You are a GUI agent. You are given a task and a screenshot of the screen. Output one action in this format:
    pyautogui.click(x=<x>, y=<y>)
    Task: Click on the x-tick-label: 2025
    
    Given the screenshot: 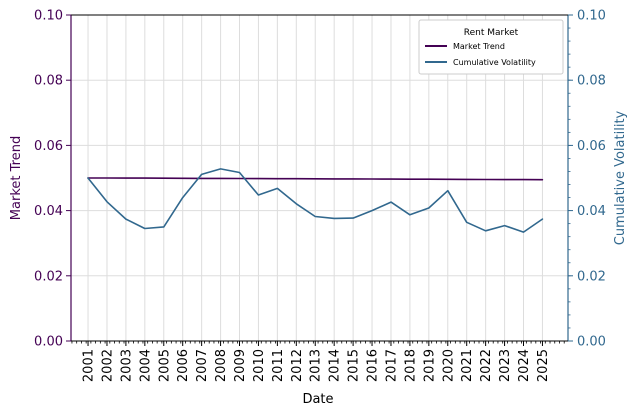 What is the action you would take?
    pyautogui.click(x=543, y=365)
    